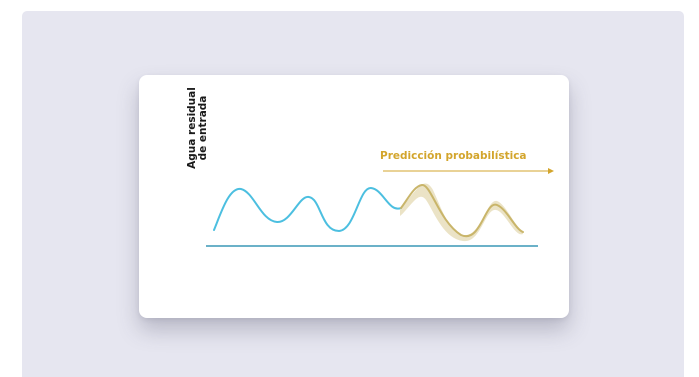 Image resolution: width=699 pixels, height=377 pixels. I want to click on forecast-wave, so click(462, 211).